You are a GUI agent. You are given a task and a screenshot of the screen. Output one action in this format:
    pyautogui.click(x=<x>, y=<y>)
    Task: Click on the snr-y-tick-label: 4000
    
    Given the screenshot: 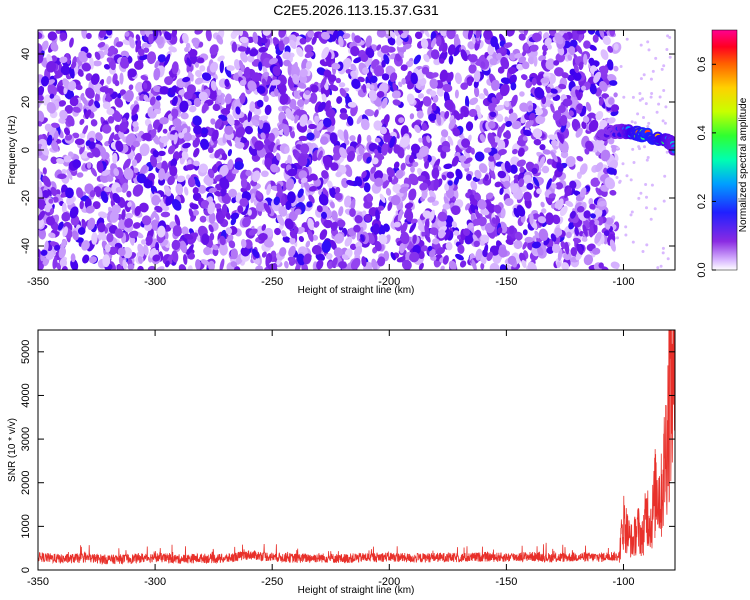 What is the action you would take?
    pyautogui.click(x=26, y=395)
    